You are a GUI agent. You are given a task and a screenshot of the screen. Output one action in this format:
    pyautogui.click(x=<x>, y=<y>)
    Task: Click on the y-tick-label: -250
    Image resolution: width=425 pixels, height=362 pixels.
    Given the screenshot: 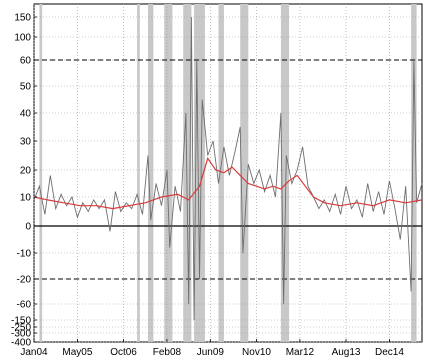 What is the action you would take?
    pyautogui.click(x=21, y=328)
    